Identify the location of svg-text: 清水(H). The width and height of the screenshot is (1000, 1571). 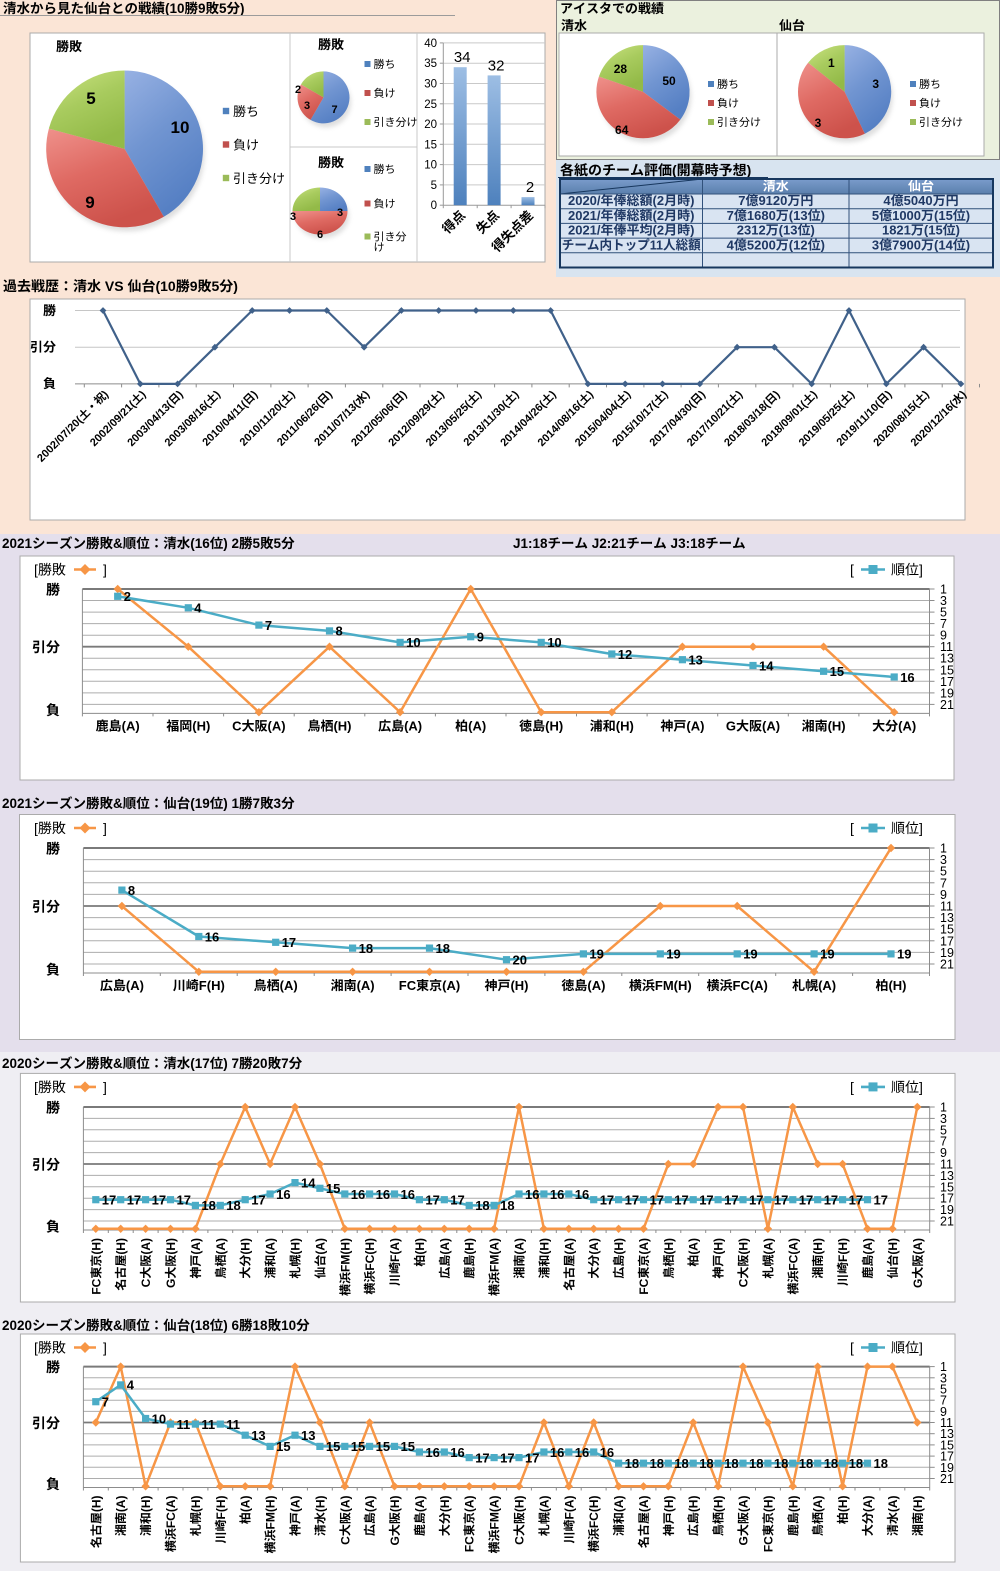
(319, 1516).